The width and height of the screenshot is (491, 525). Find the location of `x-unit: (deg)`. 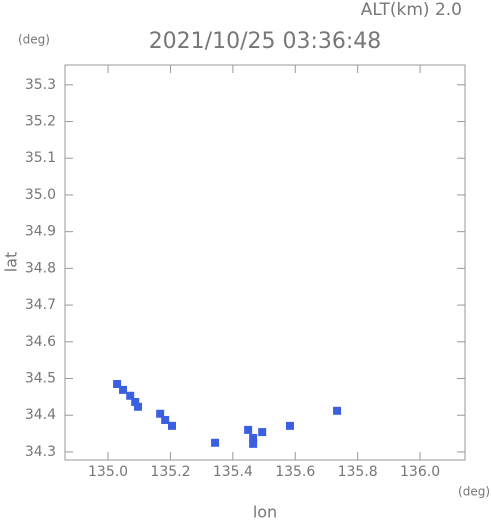

x-unit: (deg) is located at coordinates (474, 492).